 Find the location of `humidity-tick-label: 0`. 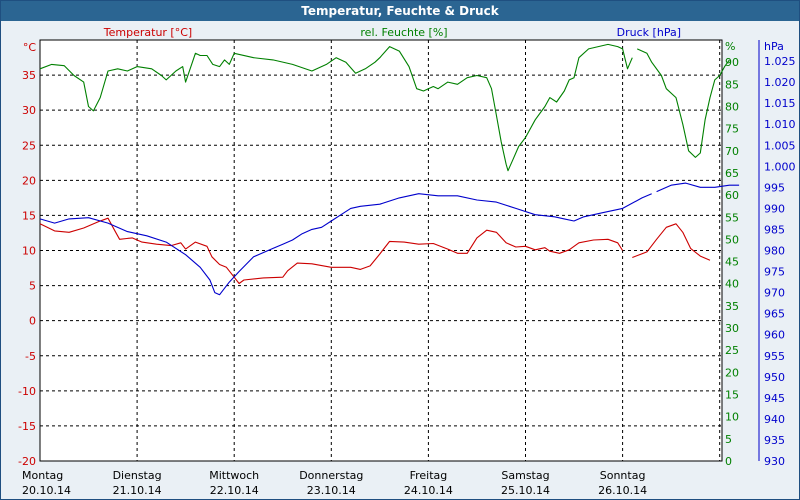

humidity-tick-label: 0 is located at coordinates (728, 461).